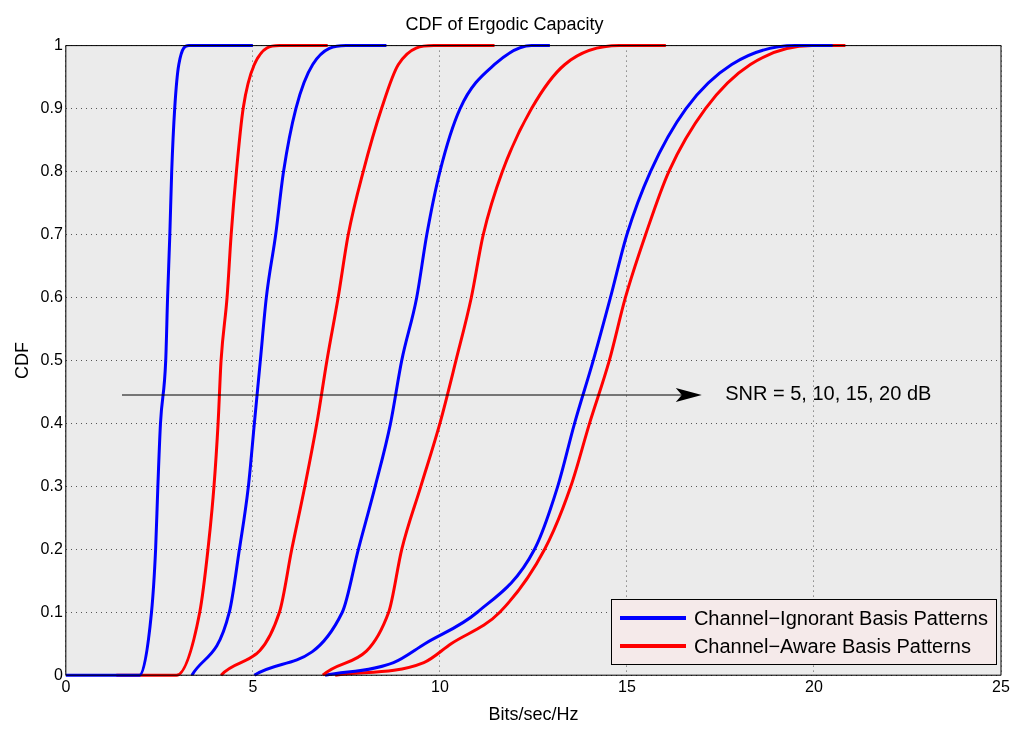 The width and height of the screenshot is (1019, 734). Describe the element at coordinates (440, 687) in the screenshot. I see `x-tick-label: 10` at that location.